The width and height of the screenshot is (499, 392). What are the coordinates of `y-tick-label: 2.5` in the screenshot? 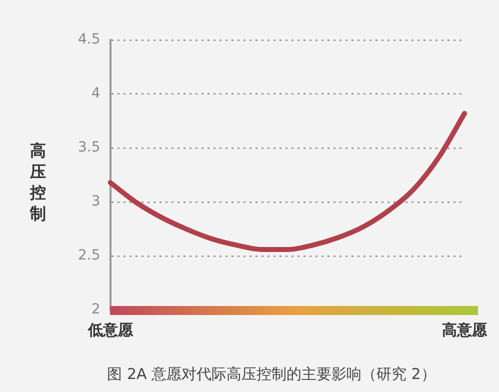 It's located at (89, 256).